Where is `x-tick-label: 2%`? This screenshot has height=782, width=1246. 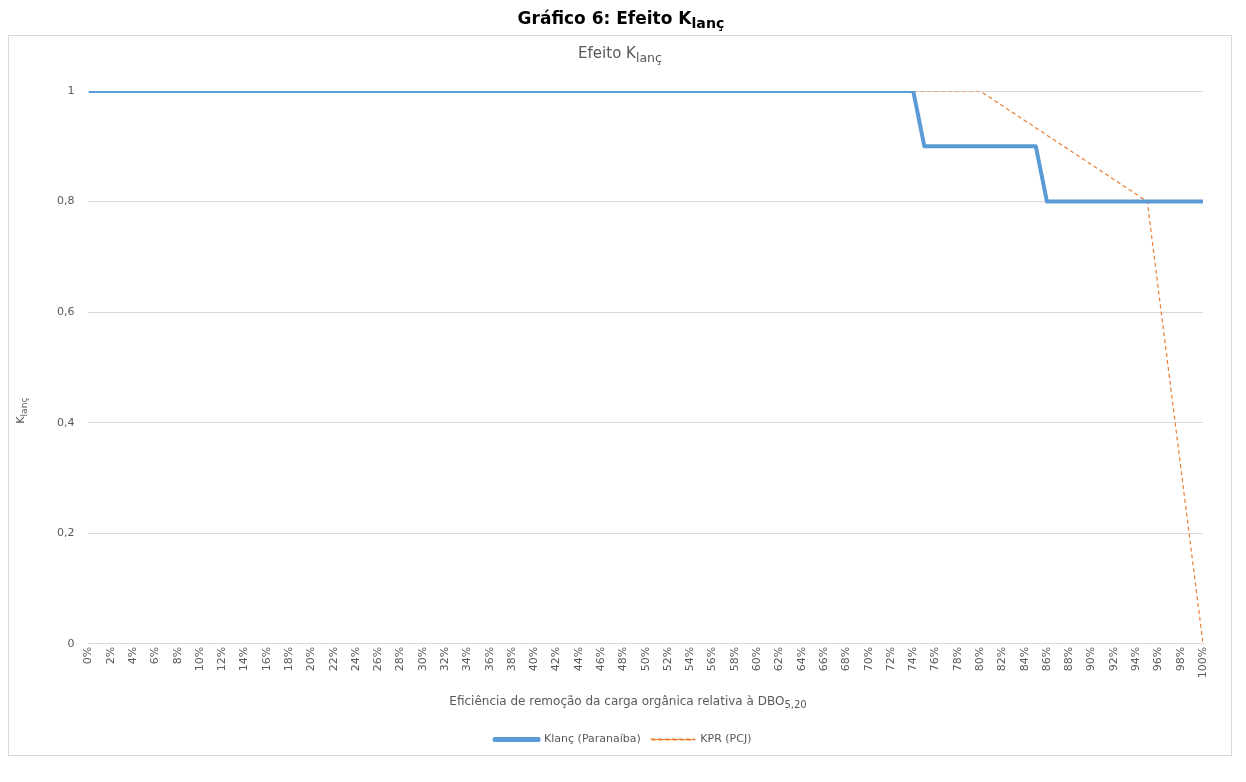 x-tick-label: 2% is located at coordinates (110, 656).